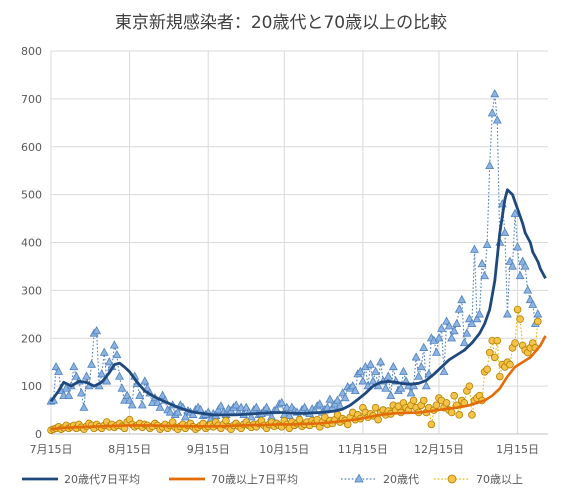 The width and height of the screenshot is (563, 498). What do you see at coordinates (208, 449) in the screenshot?
I see `x-tick-label: 9月15日` at bounding box center [208, 449].